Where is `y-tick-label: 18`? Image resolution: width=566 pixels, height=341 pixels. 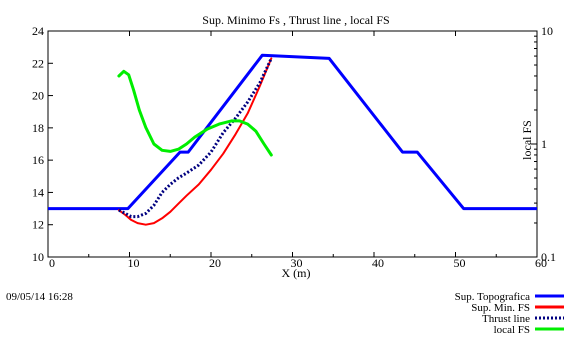
y-tick-label: 18 is located at coordinates (38, 128).